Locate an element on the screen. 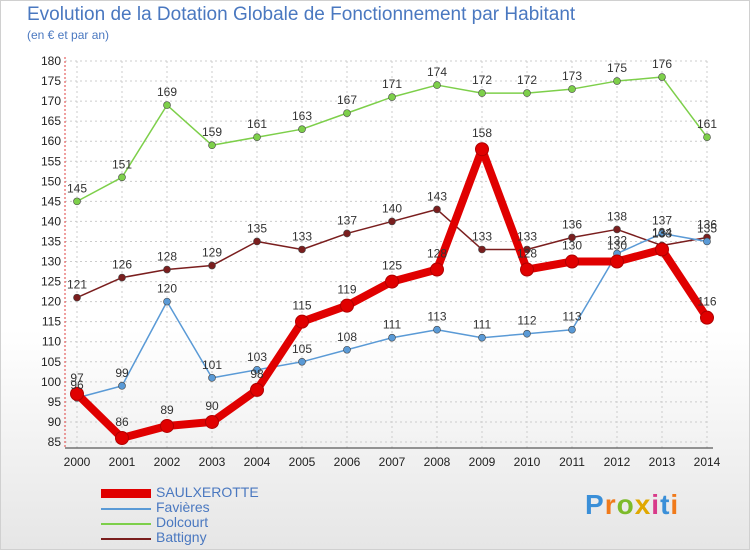 Image resolution: width=750 pixels, height=550 pixels. y-tick-label: 180 is located at coordinates (51, 61).